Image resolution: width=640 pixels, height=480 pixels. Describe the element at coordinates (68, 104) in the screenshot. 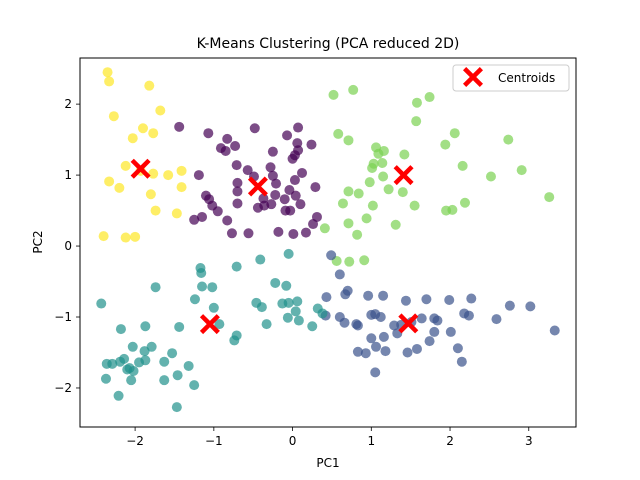

I see `y-tick-label: 2` at that location.